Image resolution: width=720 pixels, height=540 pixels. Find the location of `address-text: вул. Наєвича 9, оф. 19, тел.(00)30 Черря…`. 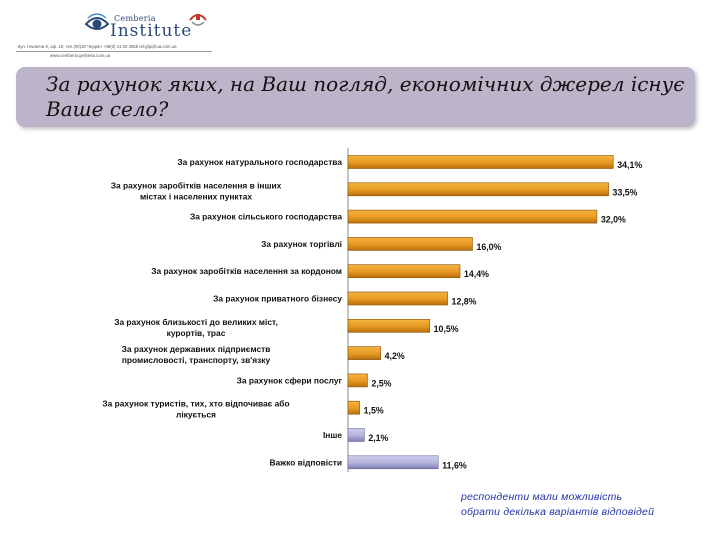

address-text: вул. Наєвича 9, оф. 19, тел.(00)30 Черря… is located at coordinates (97, 46).